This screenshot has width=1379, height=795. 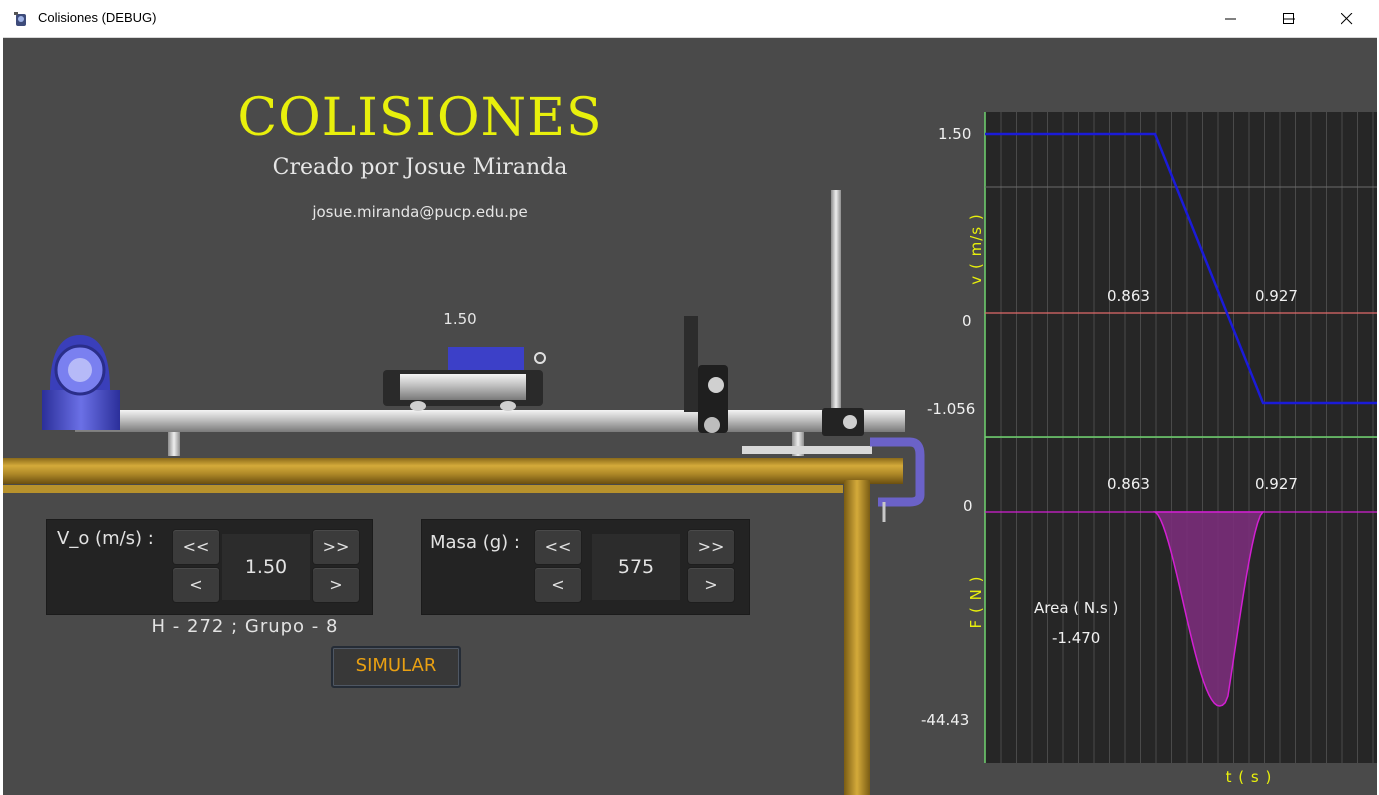 I want to click on velocity-axis-label: v ( m/s ), so click(x=976, y=249).